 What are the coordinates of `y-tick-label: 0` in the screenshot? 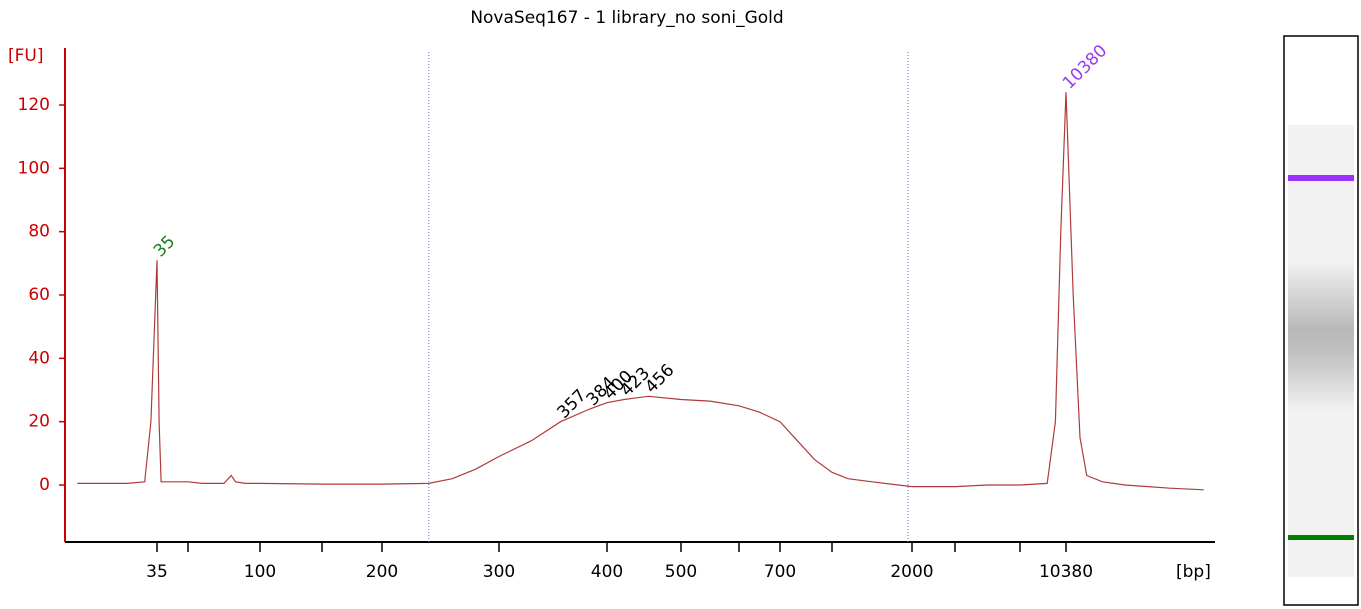 It's located at (44, 485).